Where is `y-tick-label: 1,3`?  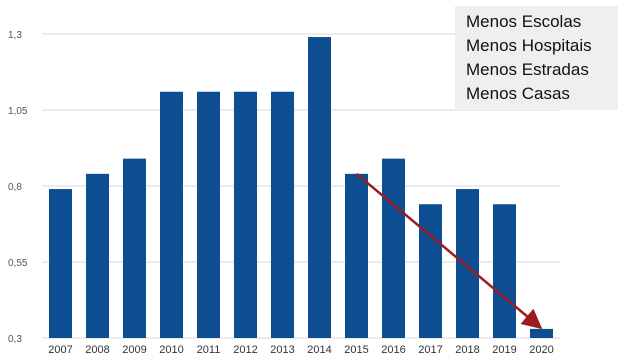
y-tick-label: 1,3 is located at coordinates (15, 35).